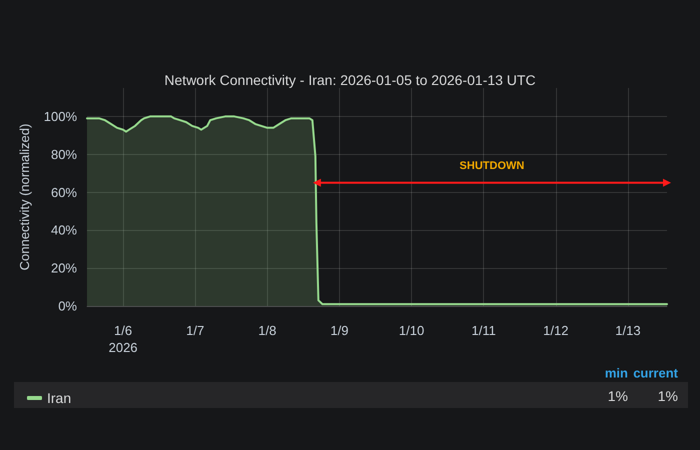 This screenshot has width=700, height=450. Describe the element at coordinates (24, 197) in the screenshot. I see `y-axis-title: Connectivity (normalized)` at that location.